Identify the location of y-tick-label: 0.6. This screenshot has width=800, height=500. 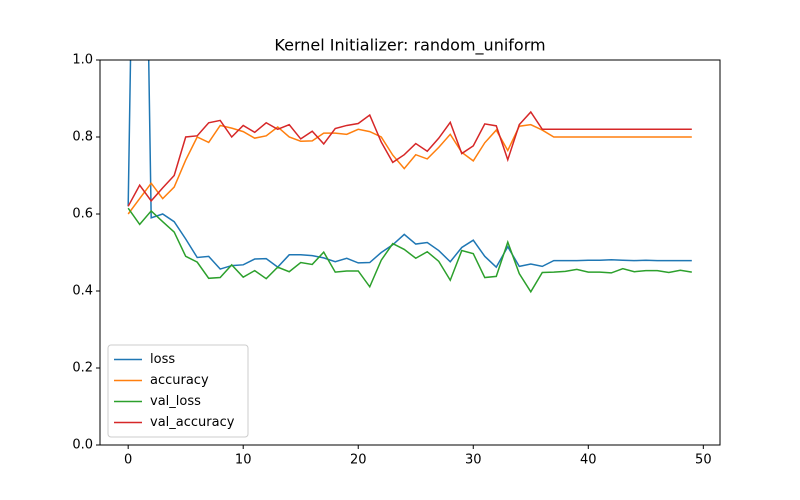
(82, 214).